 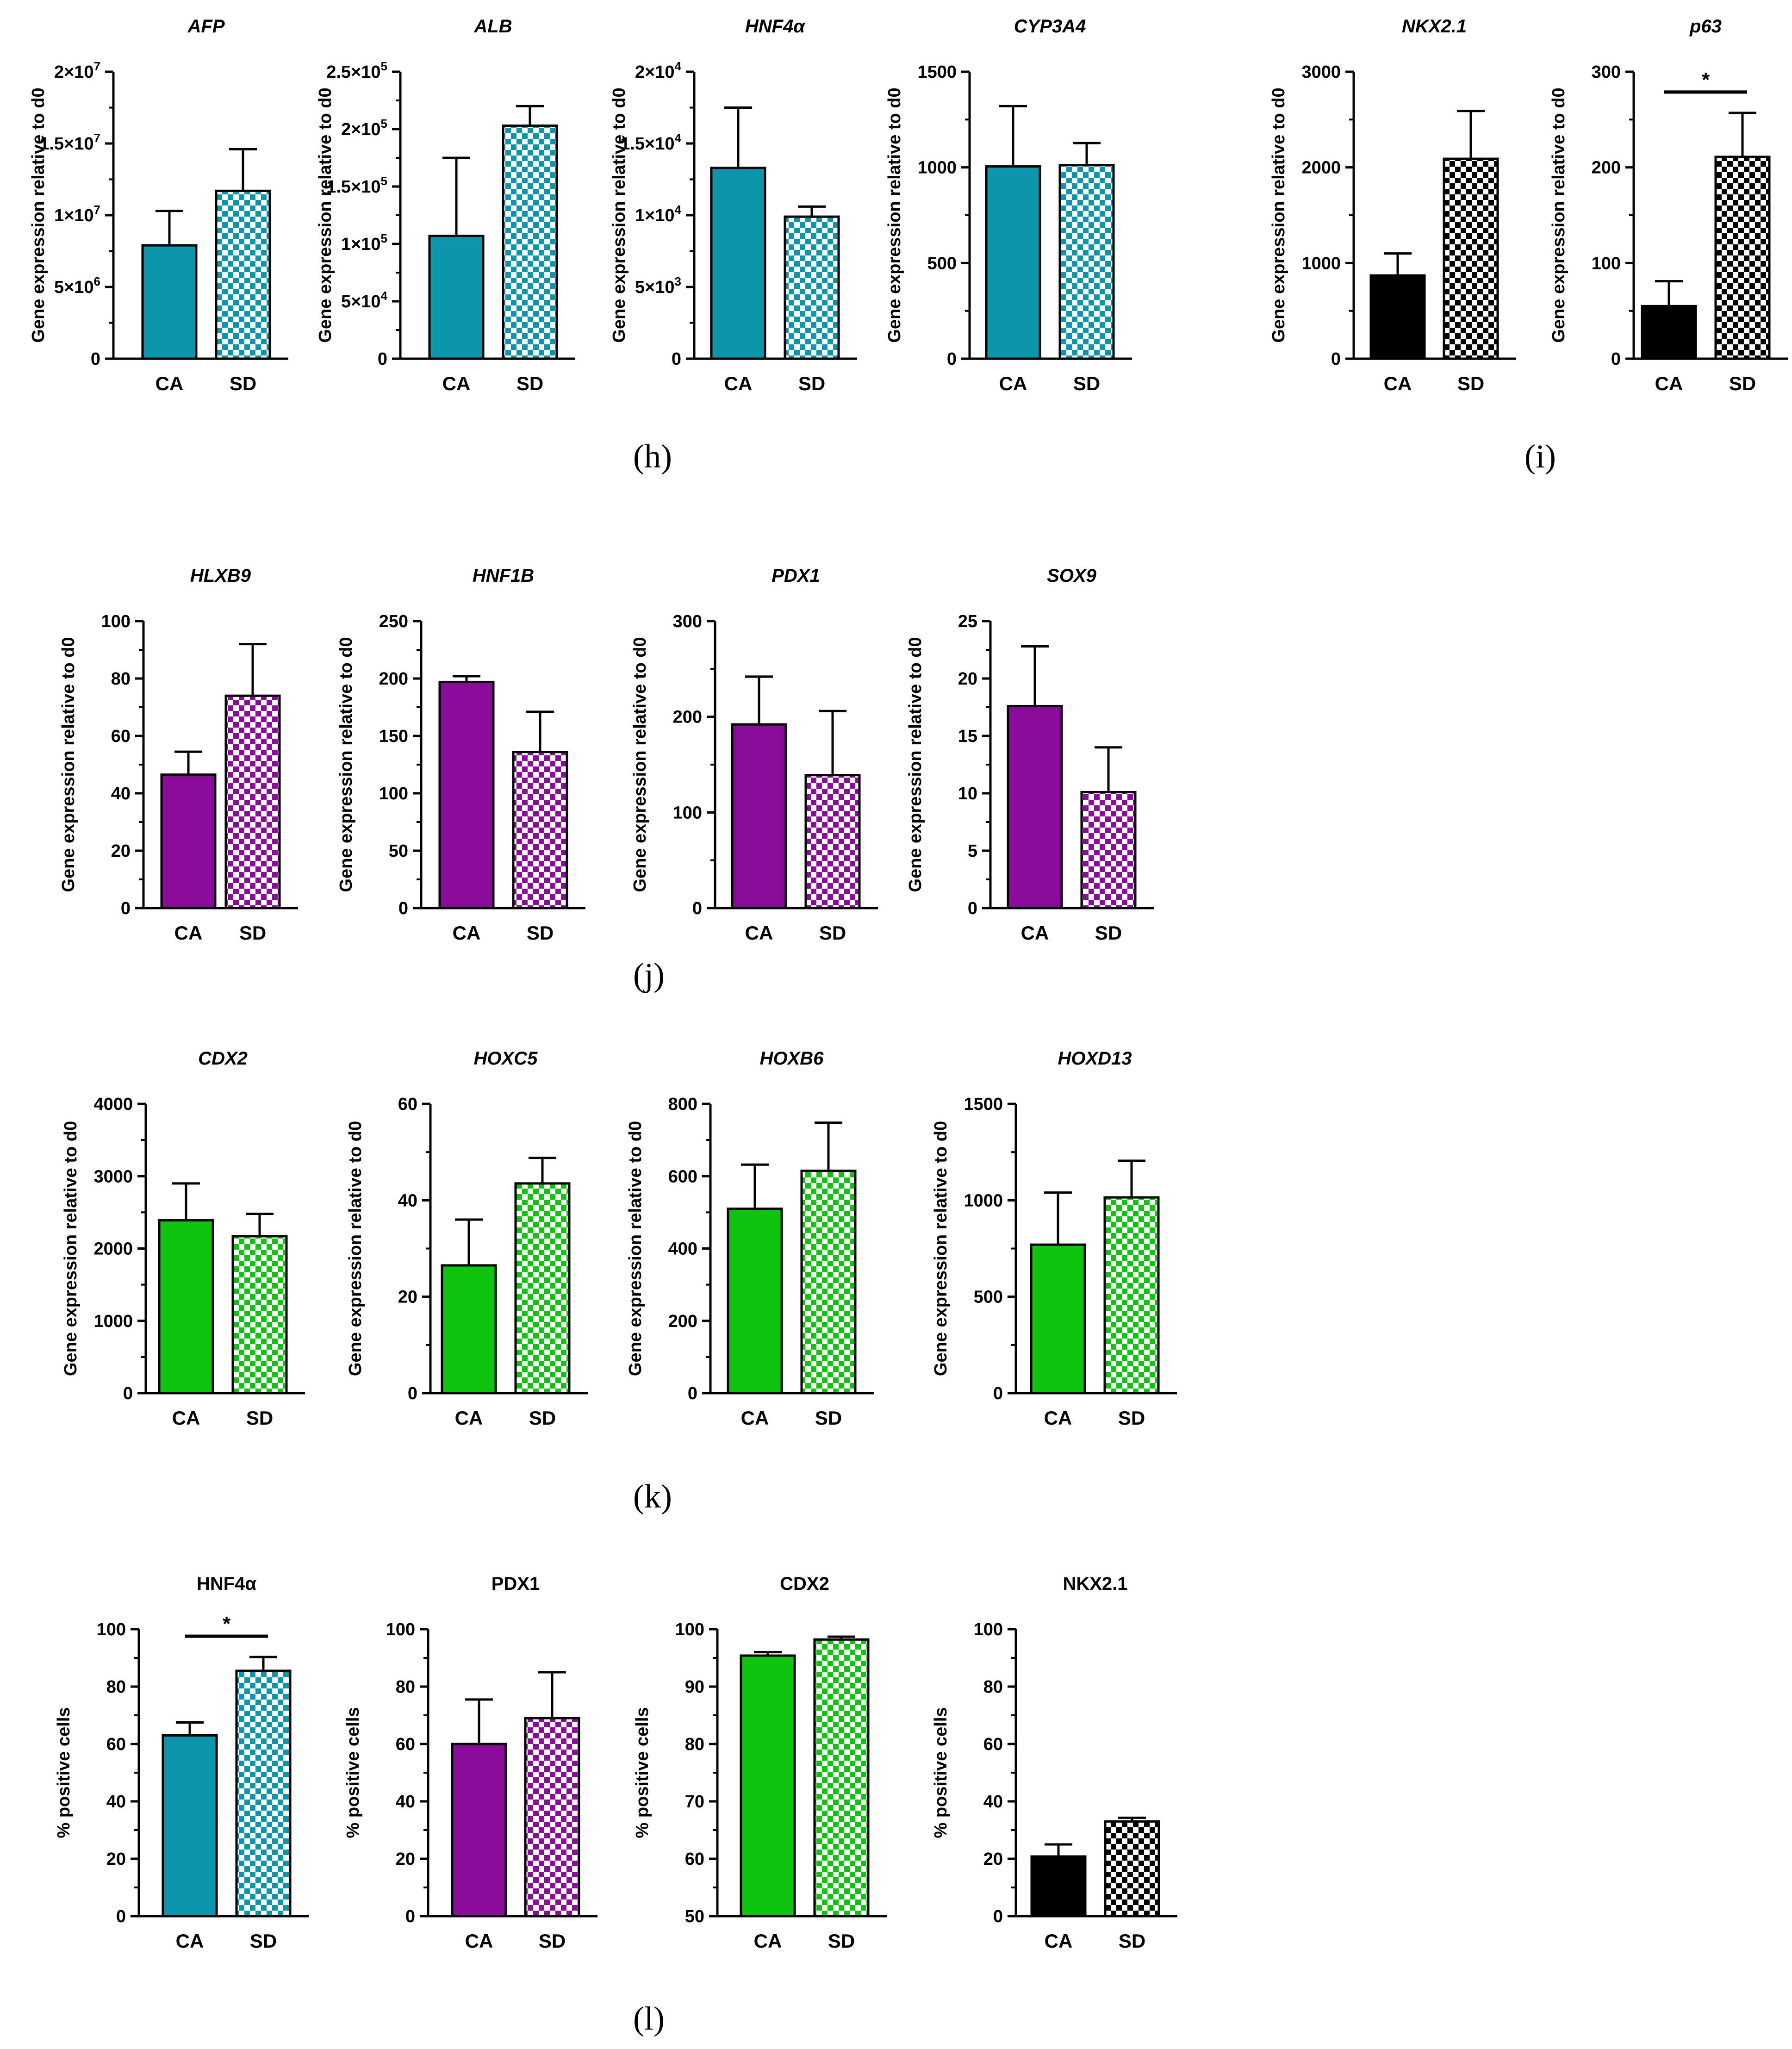 I want to click on y-tick-label: 1500, so click(x=983, y=1104).